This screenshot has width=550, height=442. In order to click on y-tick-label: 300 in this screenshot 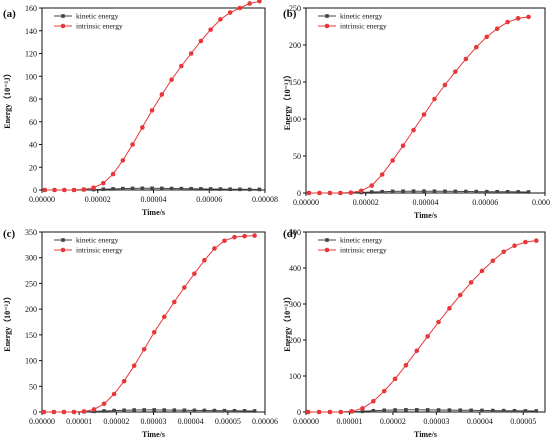, I will do `click(31, 258)`.